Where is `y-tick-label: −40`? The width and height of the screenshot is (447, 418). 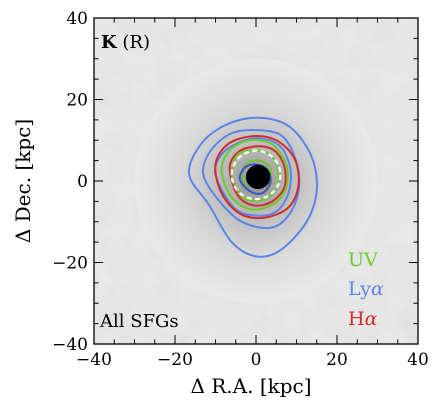 y-tick-label: −40 is located at coordinates (70, 345).